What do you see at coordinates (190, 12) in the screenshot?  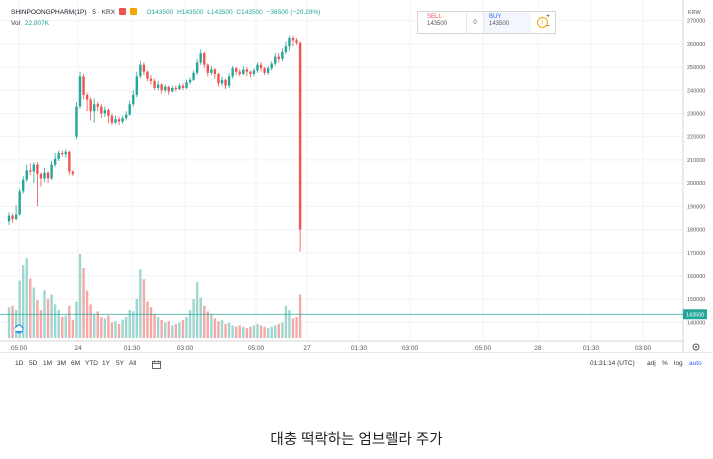 I see `ohlc-high: H143500` at bounding box center [190, 12].